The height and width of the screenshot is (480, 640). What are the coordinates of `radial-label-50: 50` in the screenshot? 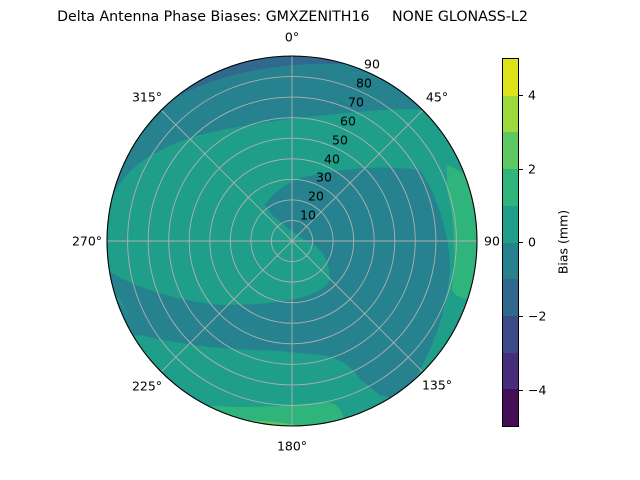 It's located at (340, 140).